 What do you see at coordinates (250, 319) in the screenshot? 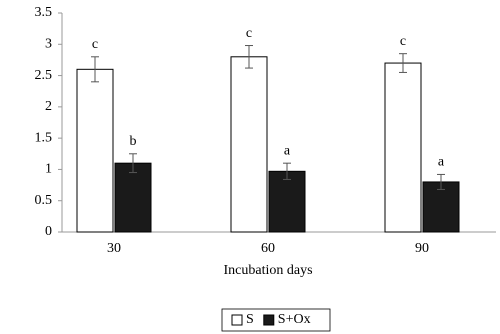
I see `legend-label: S` at bounding box center [250, 319].